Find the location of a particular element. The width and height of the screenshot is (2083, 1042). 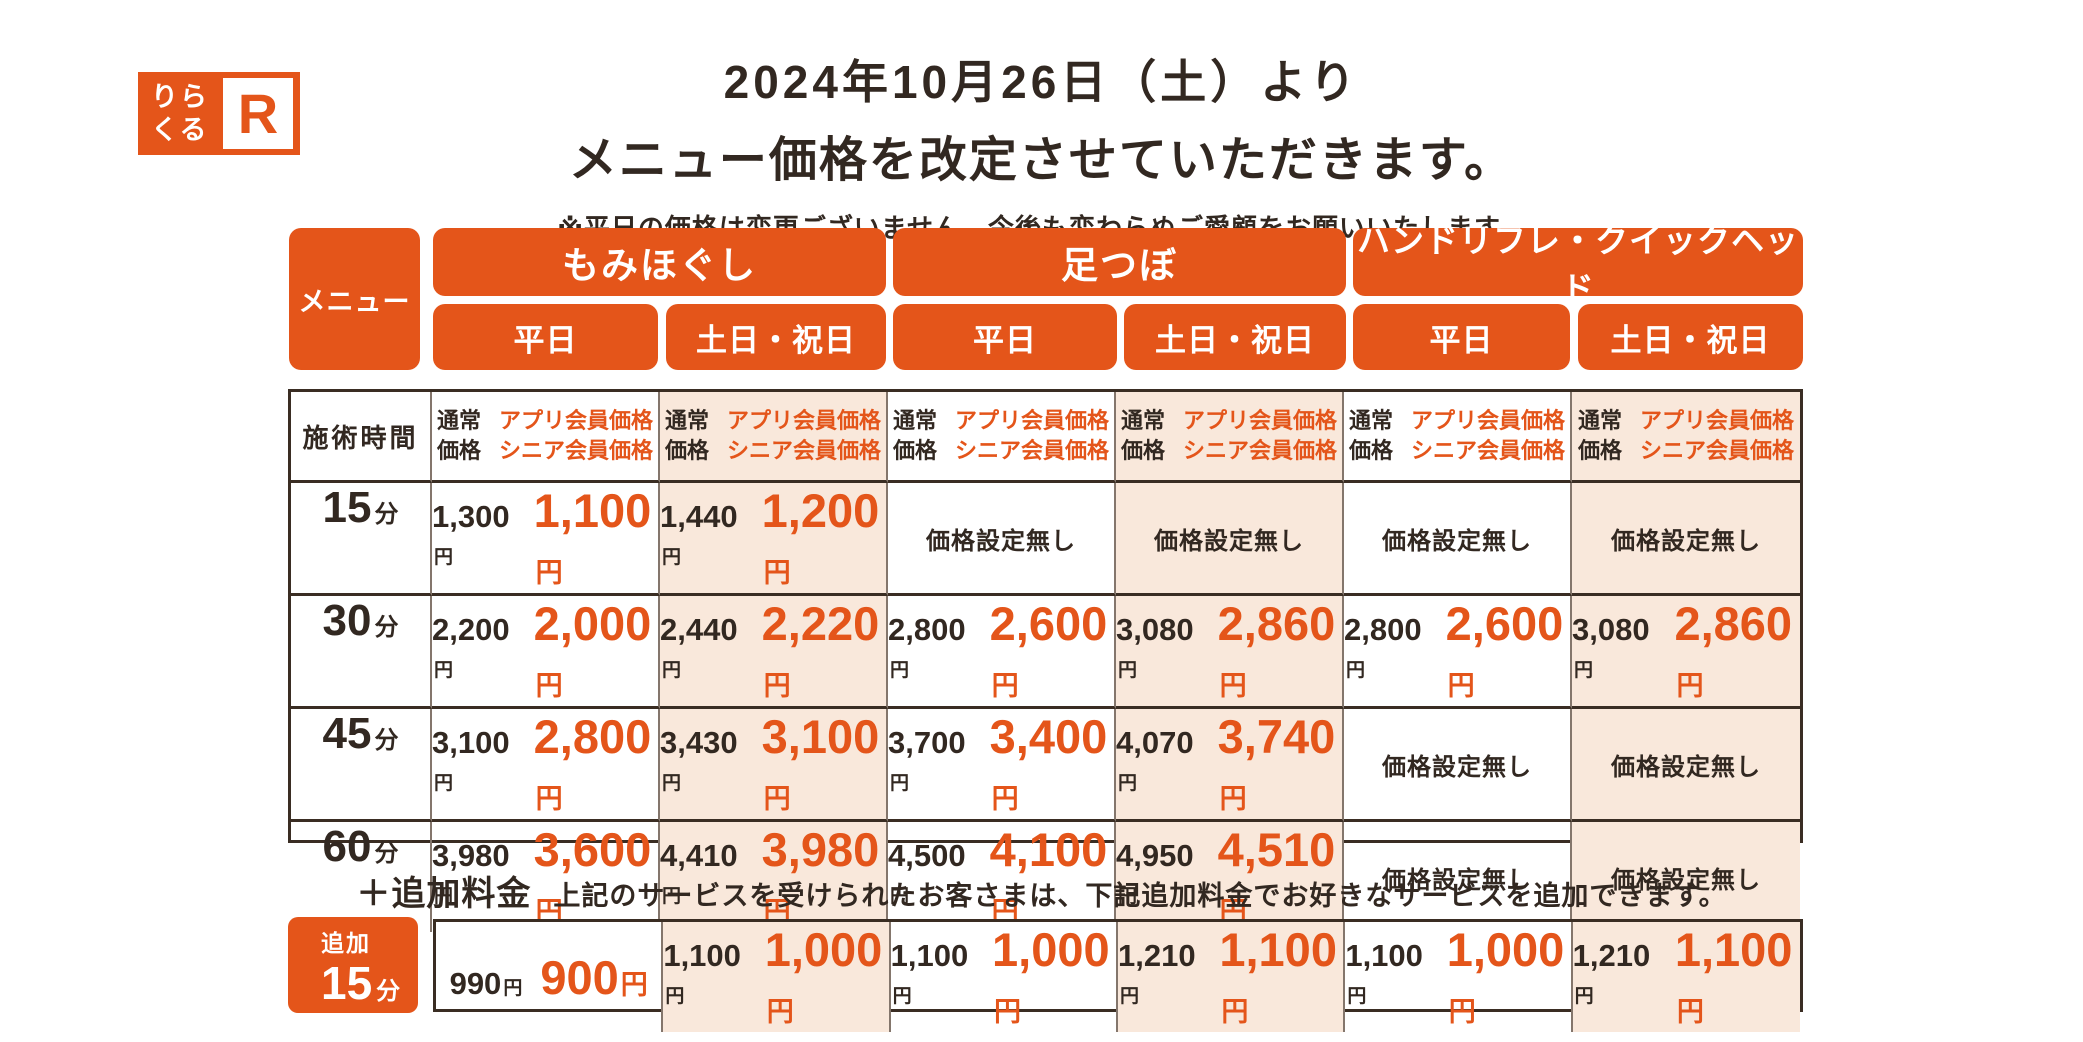

title-main-line: メニュー価格を改定させていただきます。 is located at coordinates (1041, 160).